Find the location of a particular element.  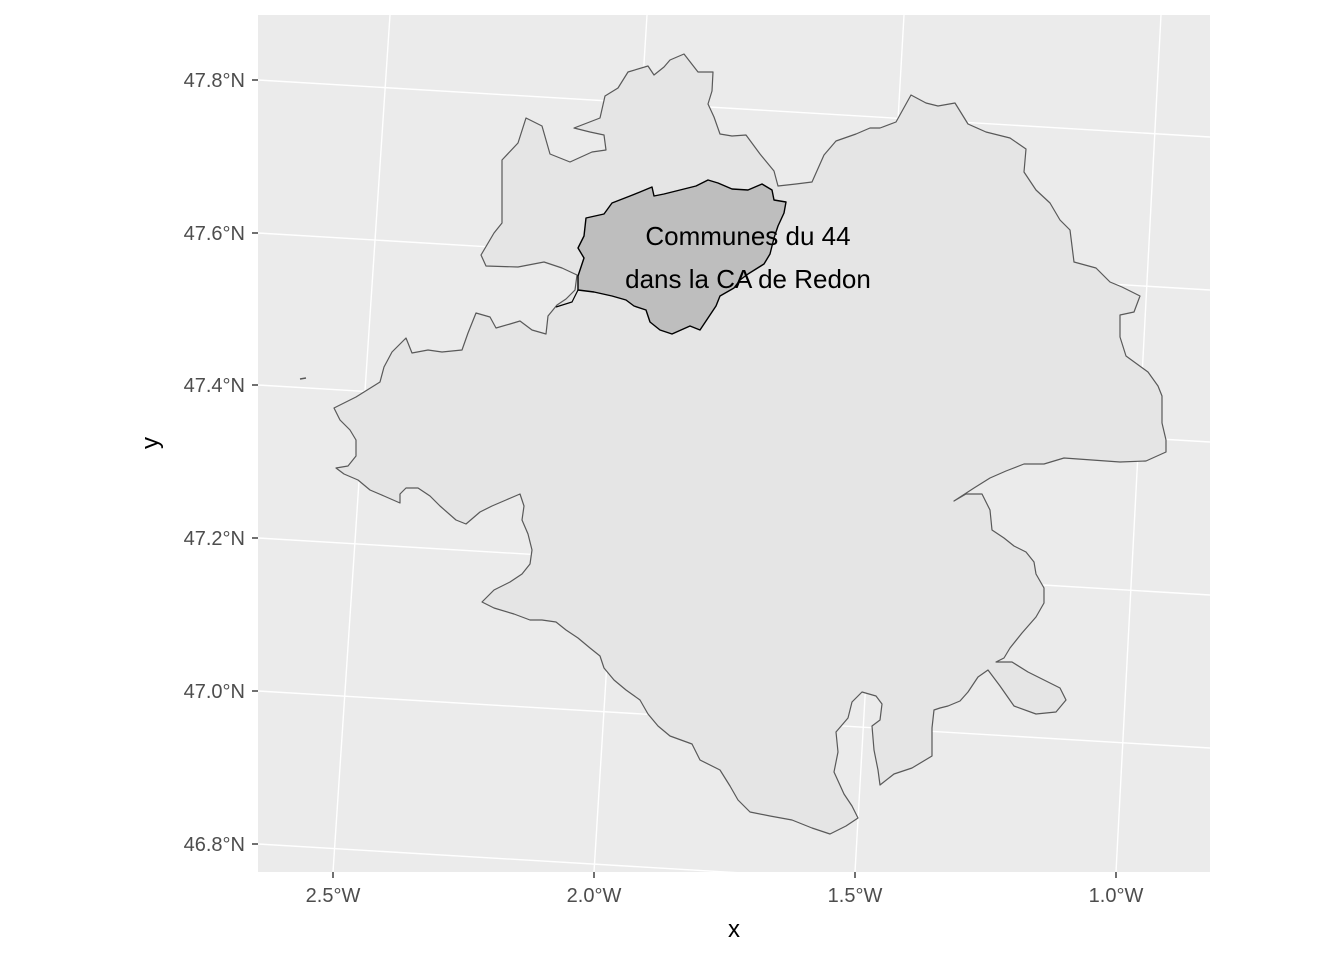

annotation-line-2: dans la CA de Redon is located at coordinates (748, 279).